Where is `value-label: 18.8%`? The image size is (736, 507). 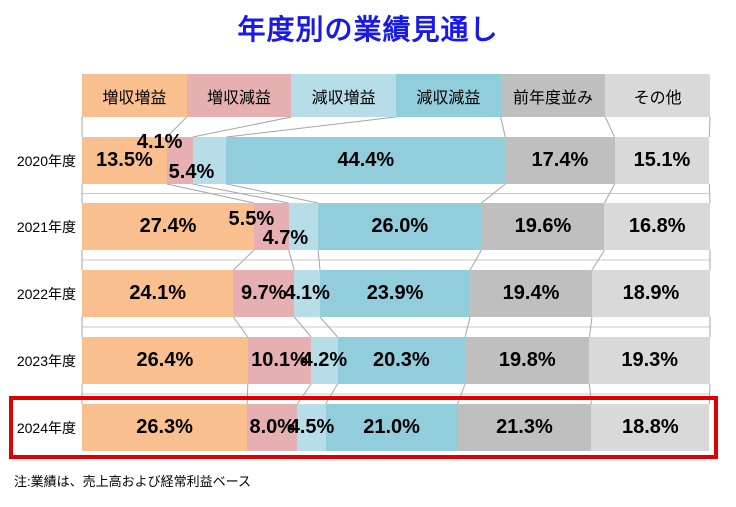 value-label: 18.8% is located at coordinates (650, 427).